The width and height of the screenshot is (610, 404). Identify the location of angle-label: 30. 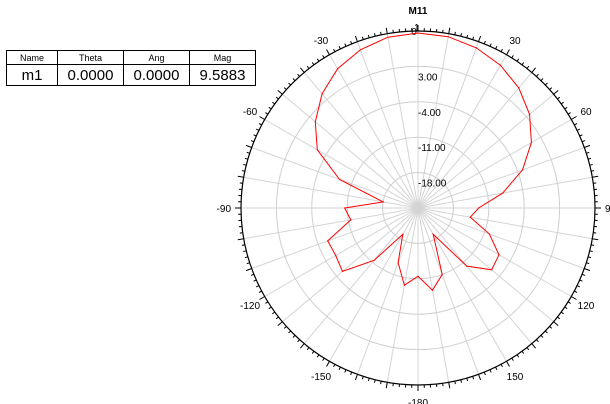
(515, 41).